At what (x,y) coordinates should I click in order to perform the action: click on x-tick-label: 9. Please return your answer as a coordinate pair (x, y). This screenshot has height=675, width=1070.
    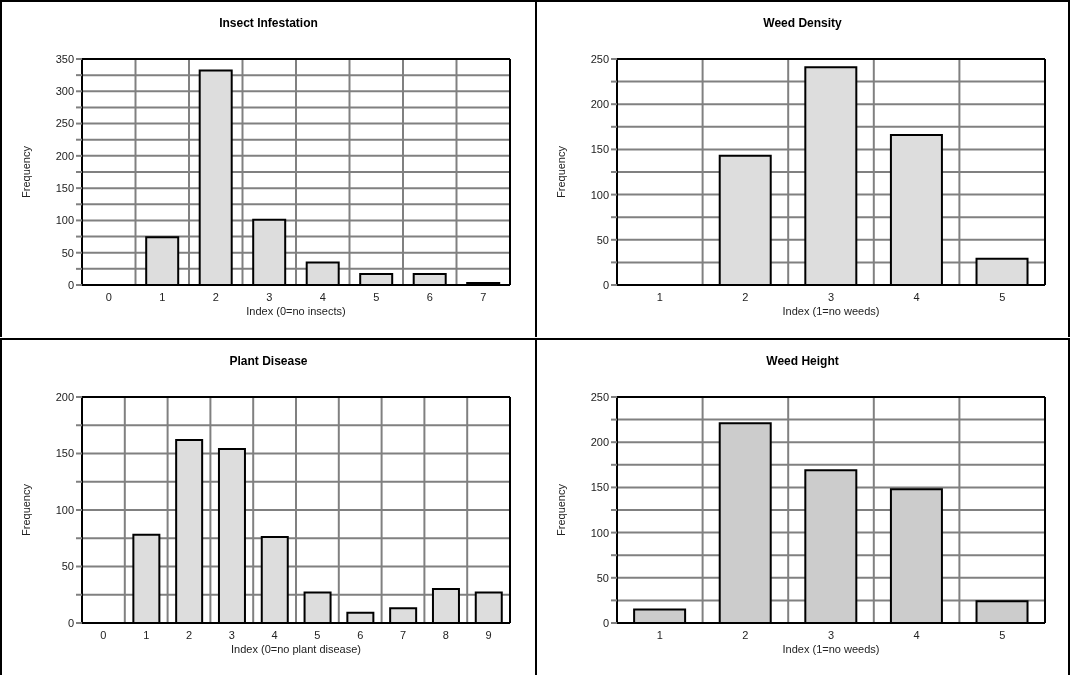
    Looking at the image, I should click on (488, 634).